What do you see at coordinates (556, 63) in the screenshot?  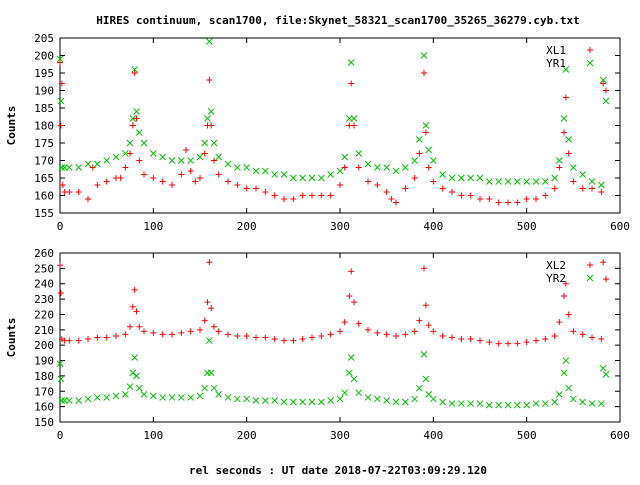 I see `legend-label: YR1` at bounding box center [556, 63].